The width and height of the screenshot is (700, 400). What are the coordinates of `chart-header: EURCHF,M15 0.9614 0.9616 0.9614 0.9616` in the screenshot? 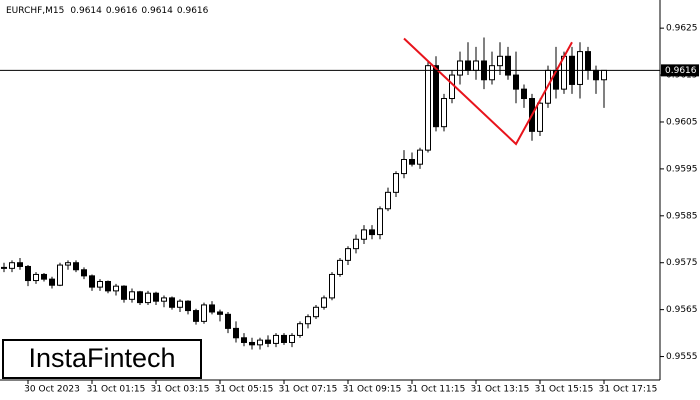 It's located at (107, 11).